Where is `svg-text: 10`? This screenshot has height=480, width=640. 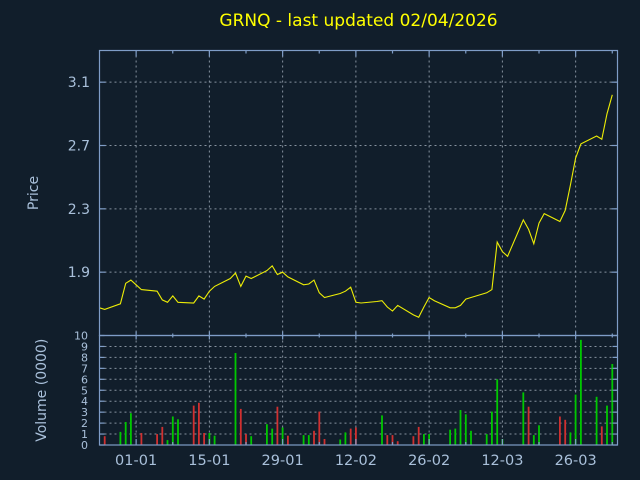 svg-text: 10 is located at coordinates (81, 336).